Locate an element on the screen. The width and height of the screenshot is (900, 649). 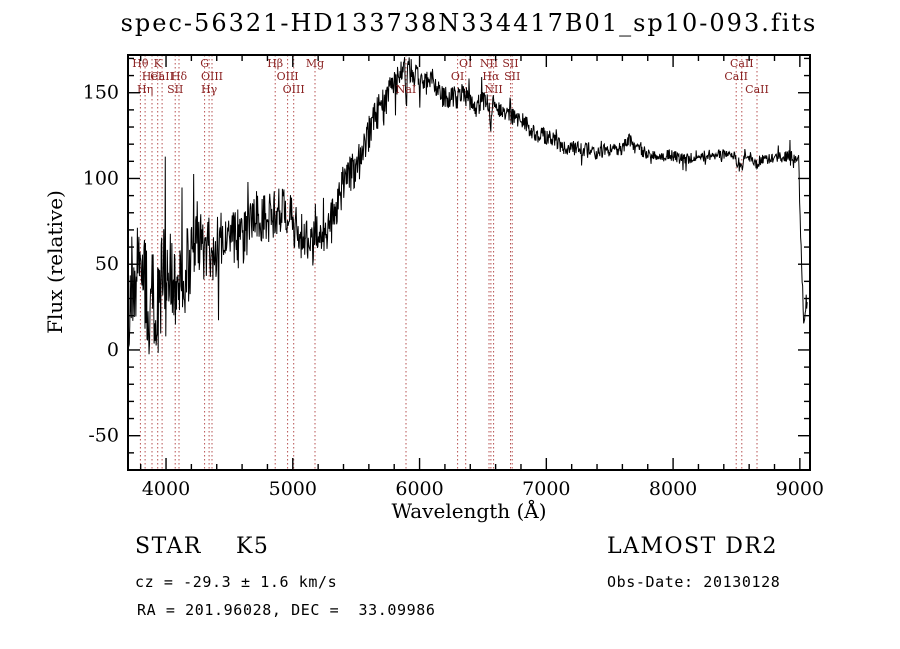
y-tick-label: 100 is located at coordinates (101, 178).